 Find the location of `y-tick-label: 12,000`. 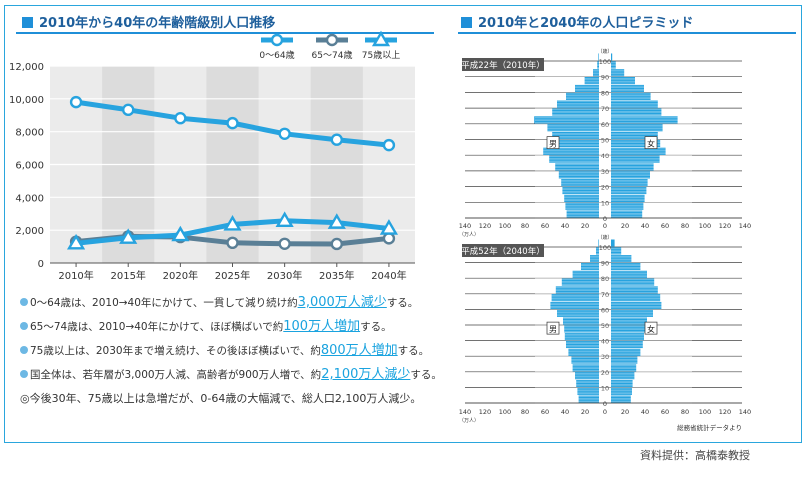

y-tick-label: 12,000 is located at coordinates (26, 67).